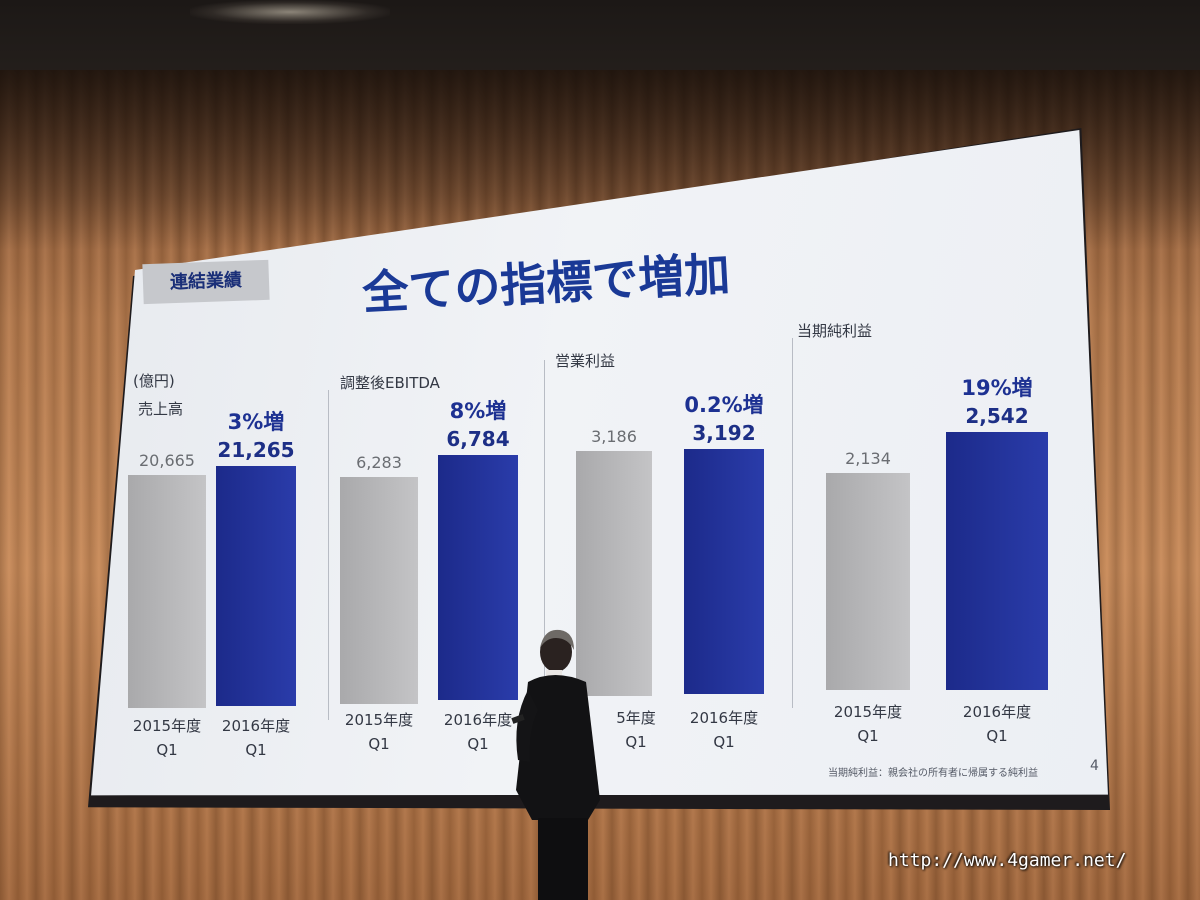  What do you see at coordinates (835, 331) in the screenshot?
I see `panel-title: 当期純利益` at bounding box center [835, 331].